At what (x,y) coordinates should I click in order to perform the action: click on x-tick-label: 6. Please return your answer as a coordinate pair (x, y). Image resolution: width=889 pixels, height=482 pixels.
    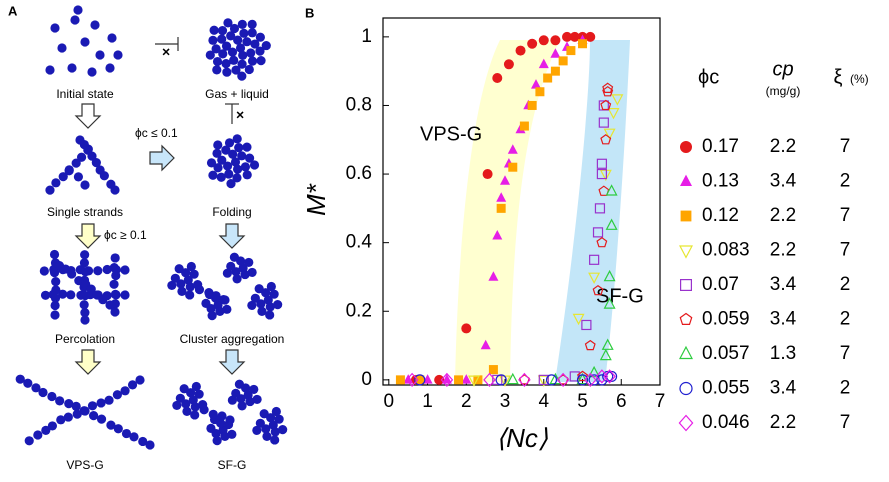
    Looking at the image, I should click on (621, 401).